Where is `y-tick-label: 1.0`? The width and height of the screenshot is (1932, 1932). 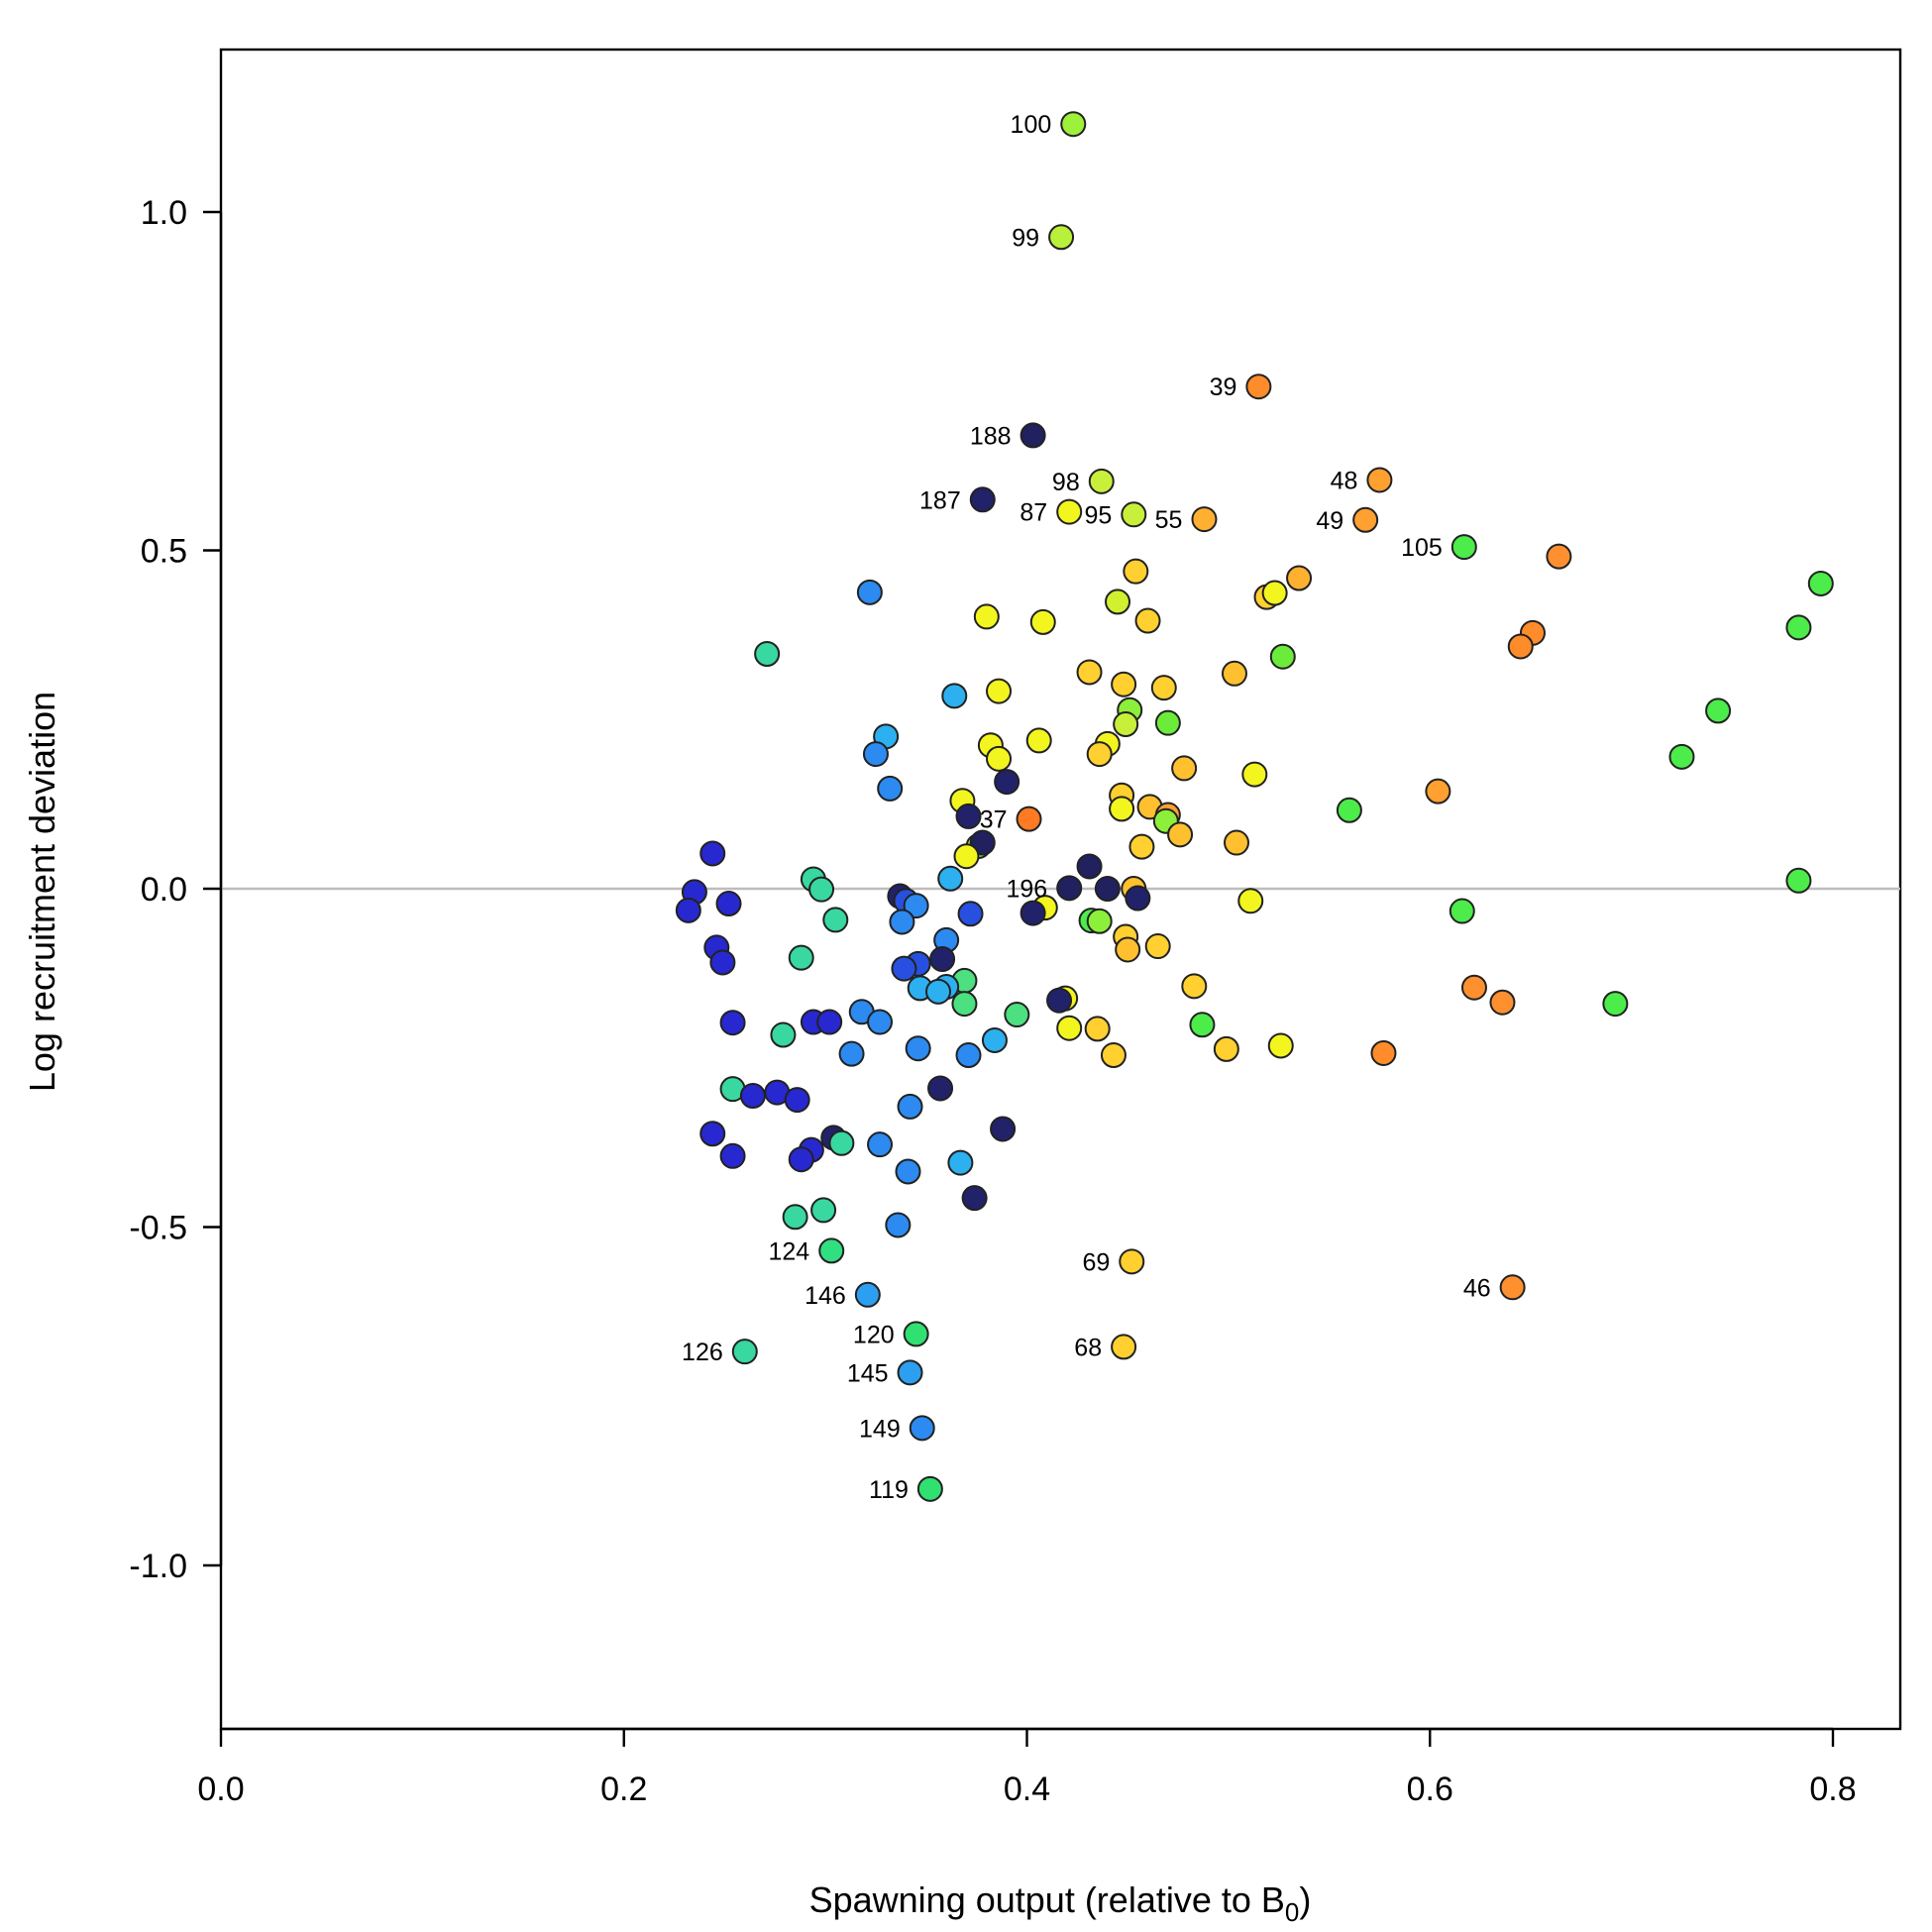
y-tick-label: 1.0 is located at coordinates (164, 213).